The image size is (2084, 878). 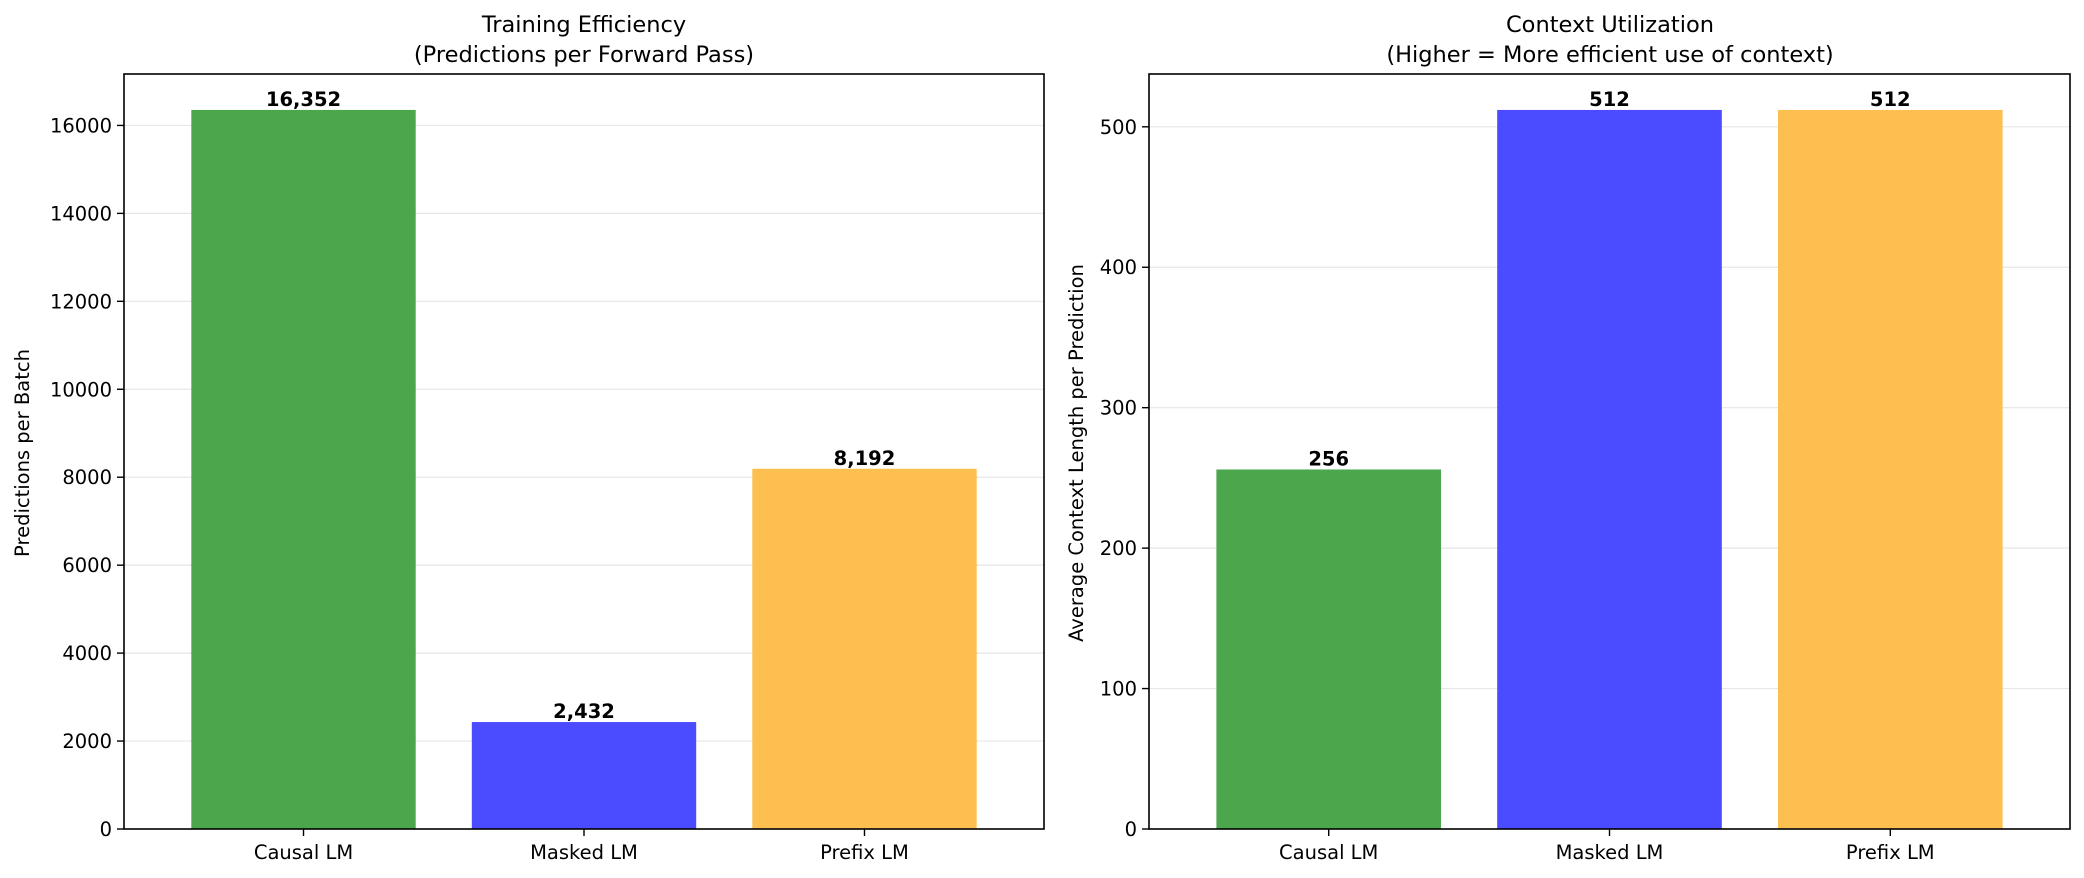 I want to click on y-tick-label: 8000, so click(x=87, y=477).